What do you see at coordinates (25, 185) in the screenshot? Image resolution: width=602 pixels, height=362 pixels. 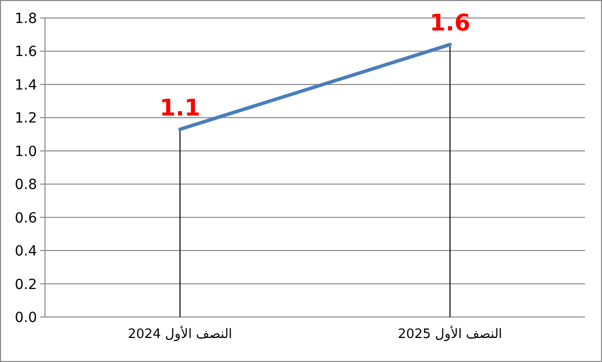 I see `y-tick-label: 0.8` at bounding box center [25, 185].